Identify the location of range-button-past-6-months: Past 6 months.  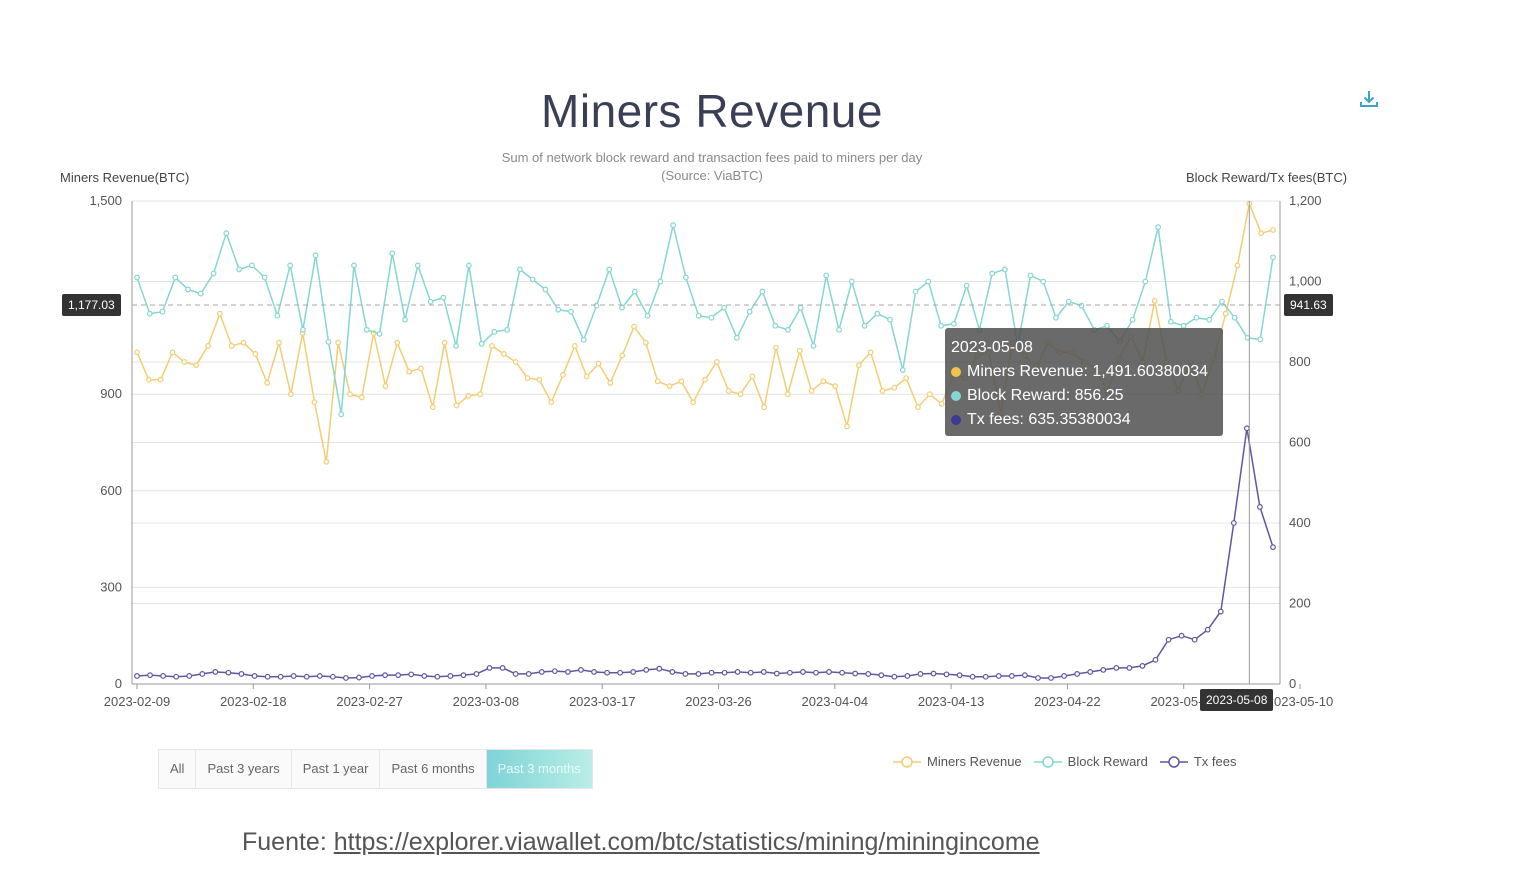
(433, 769).